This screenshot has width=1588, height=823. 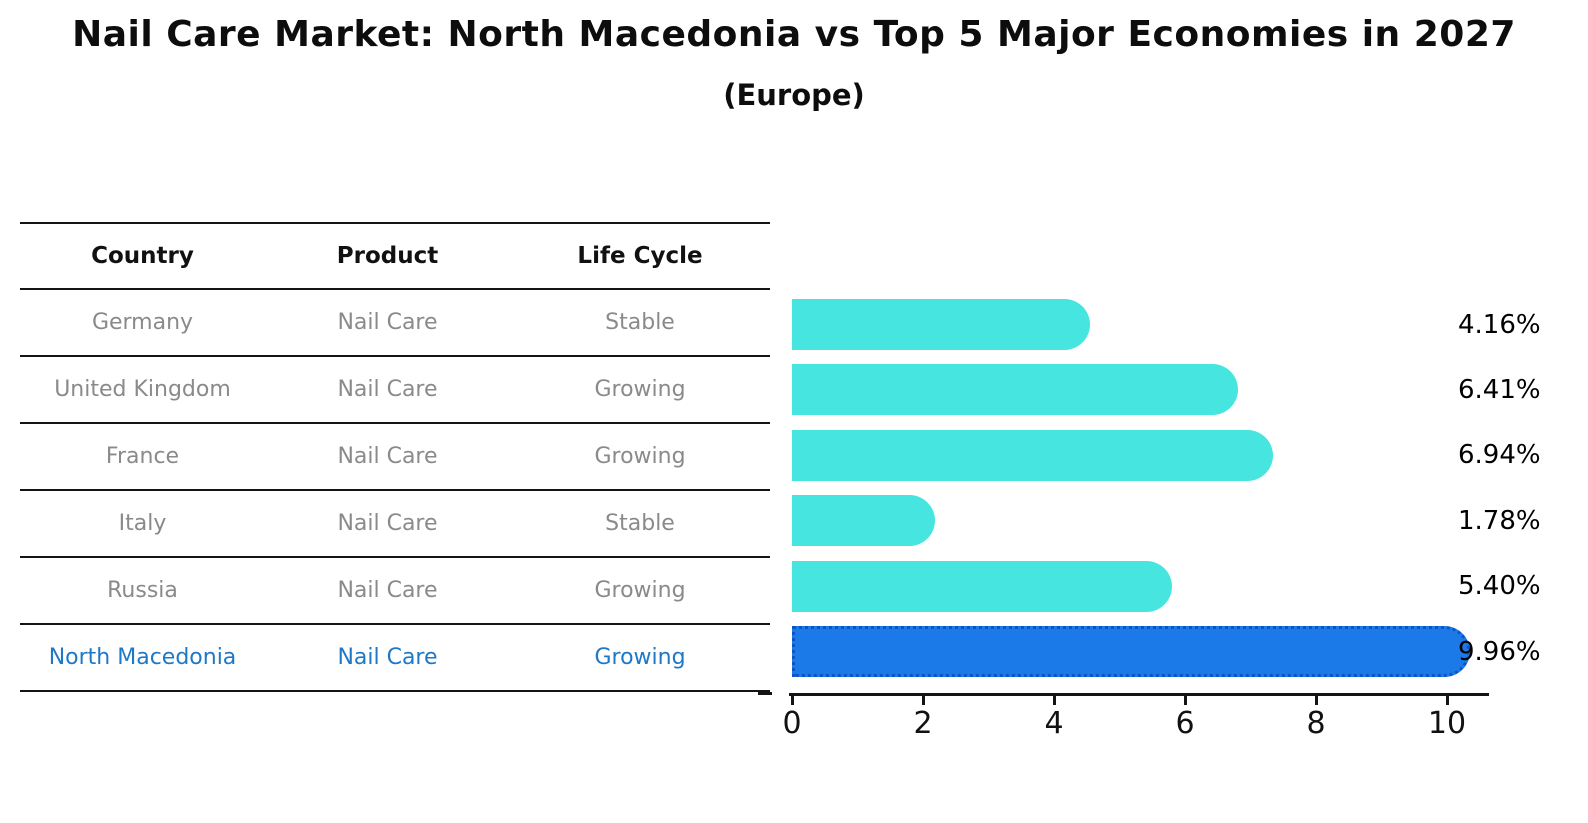 What do you see at coordinates (142, 523) in the screenshot?
I see `cell-country: Italy` at bounding box center [142, 523].